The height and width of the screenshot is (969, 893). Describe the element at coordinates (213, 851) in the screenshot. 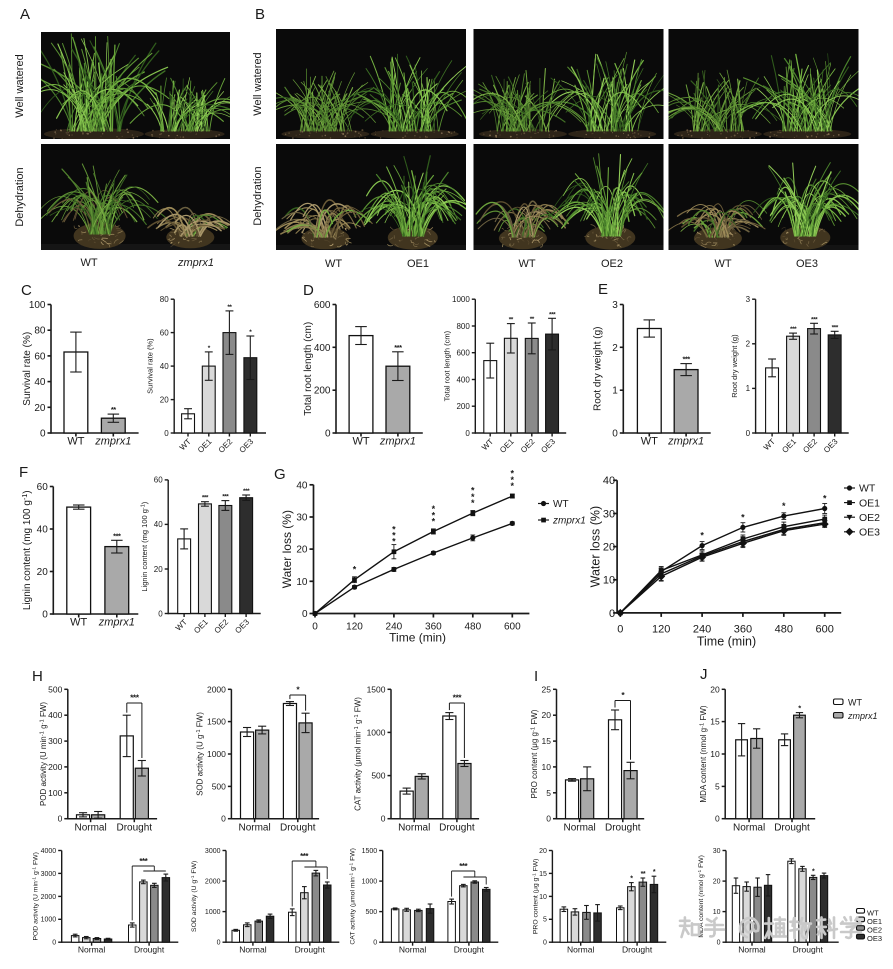

I see `svg-text: 3000` at that location.